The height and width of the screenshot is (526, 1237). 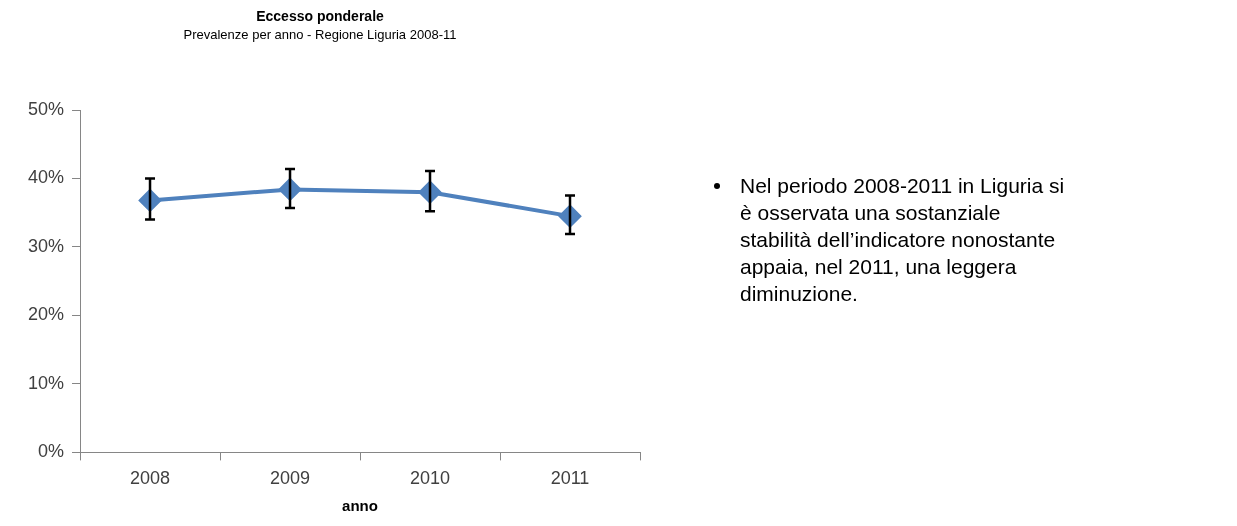 What do you see at coordinates (570, 478) in the screenshot?
I see `x-tick-label: 2011` at bounding box center [570, 478].